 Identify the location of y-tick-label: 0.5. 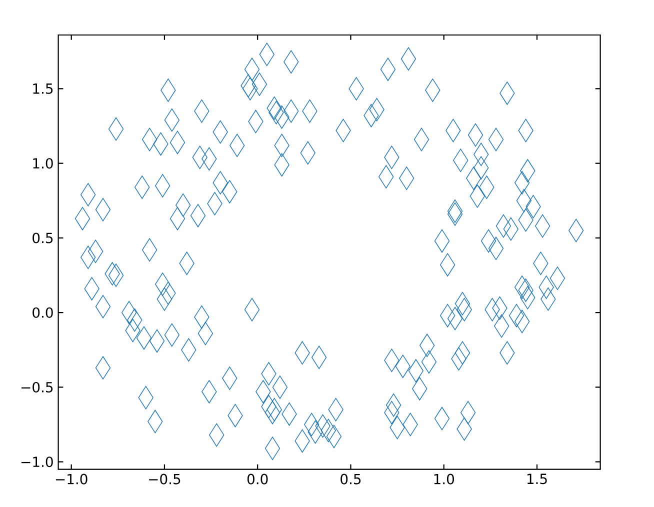
(42, 238).